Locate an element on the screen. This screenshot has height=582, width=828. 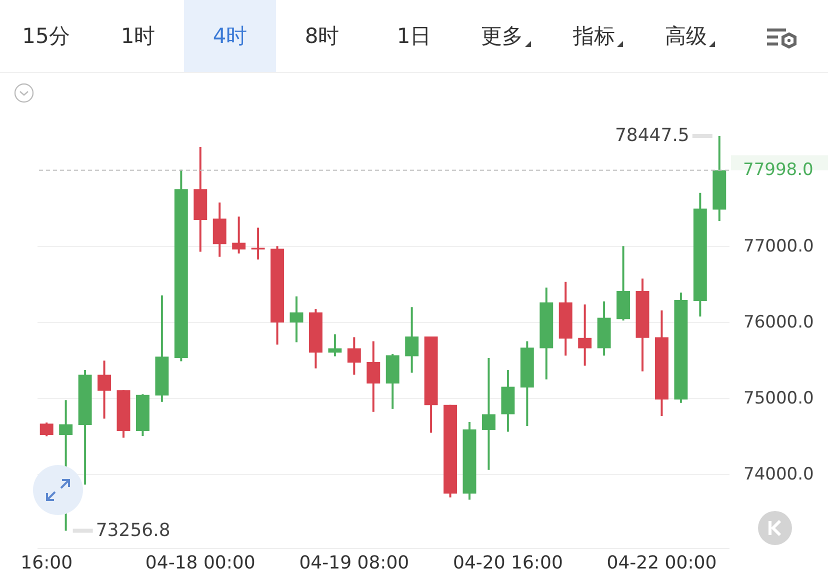
x-tick-label: 04-19 08:00 is located at coordinates (354, 563).